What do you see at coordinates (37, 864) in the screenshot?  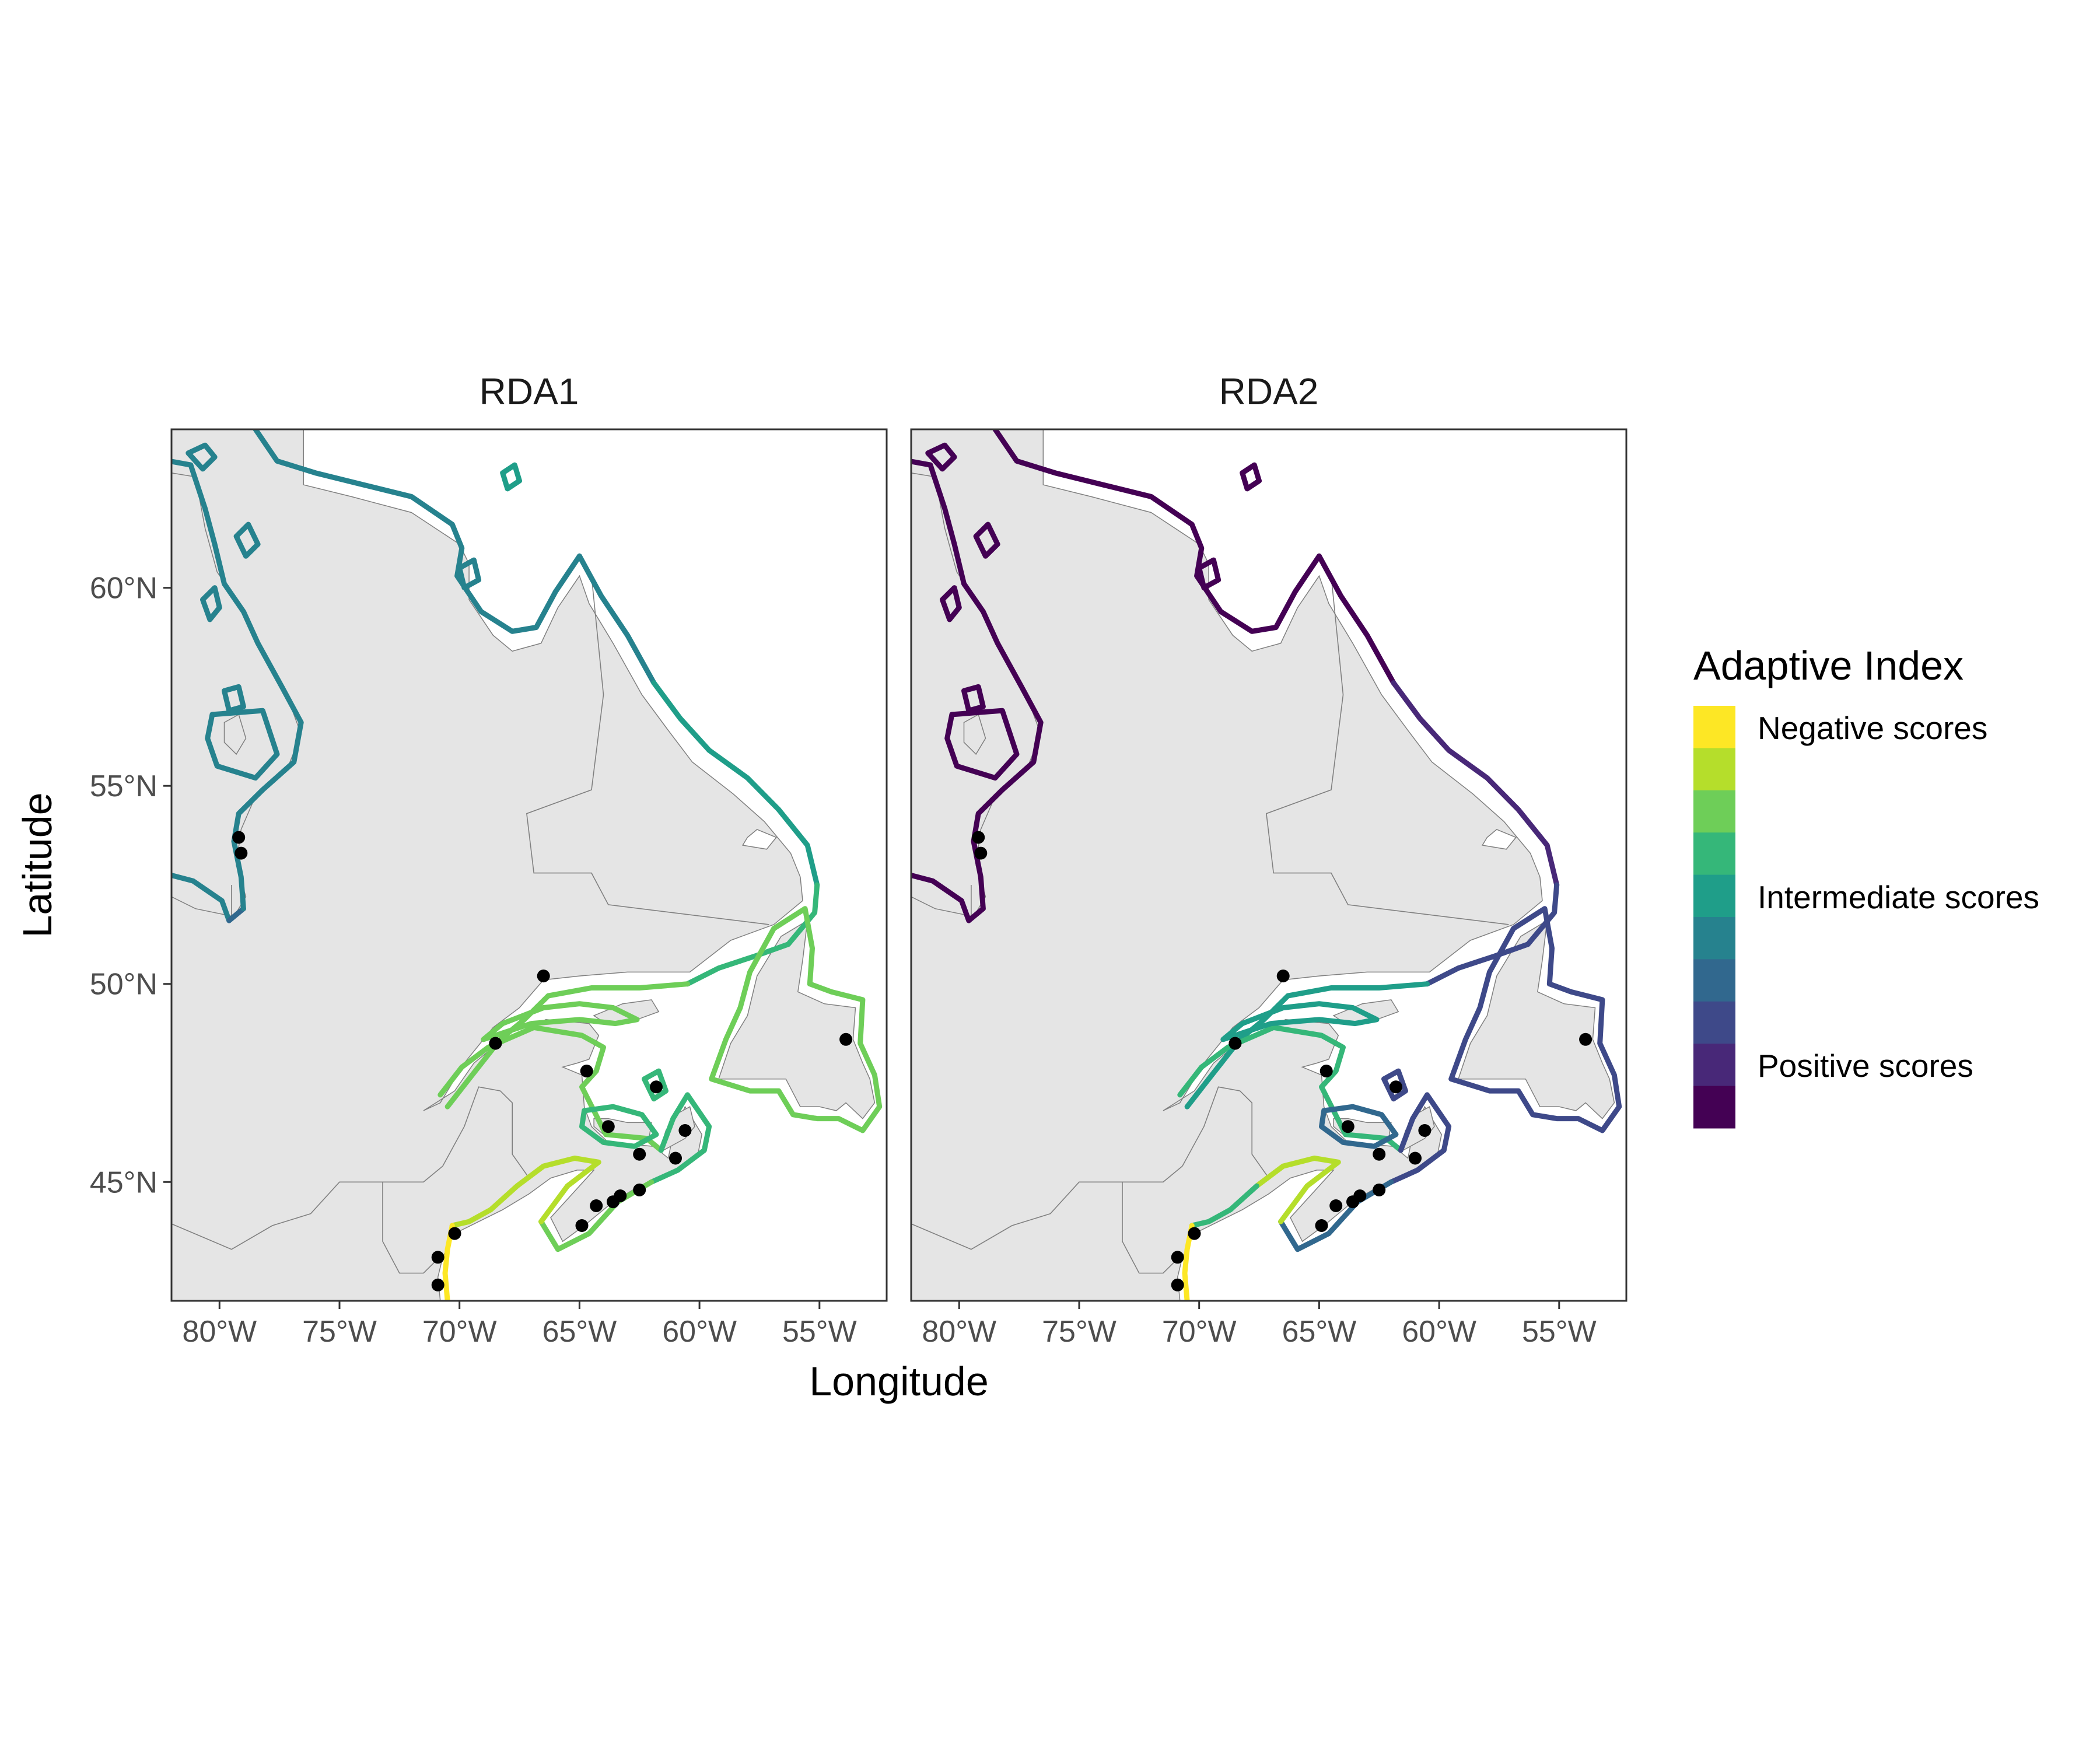 I see `y-axis-title: Latitude` at bounding box center [37, 864].